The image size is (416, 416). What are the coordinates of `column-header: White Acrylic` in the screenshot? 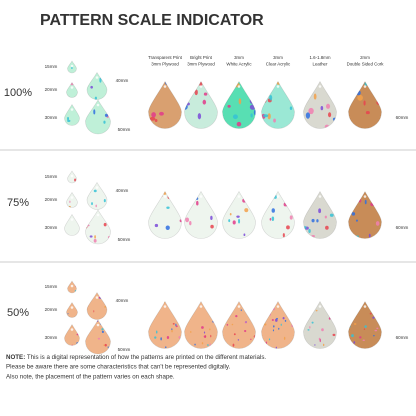 It's located at (239, 64).